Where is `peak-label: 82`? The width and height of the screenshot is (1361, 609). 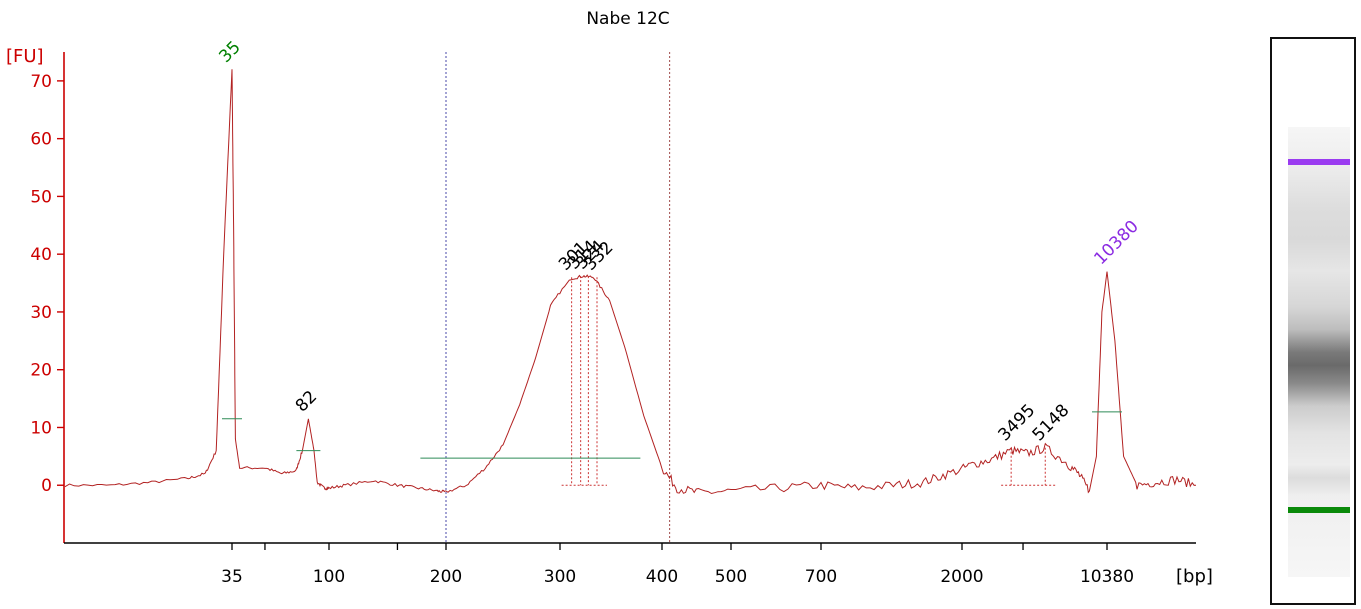 peak-label: 82 is located at coordinates (306, 401).